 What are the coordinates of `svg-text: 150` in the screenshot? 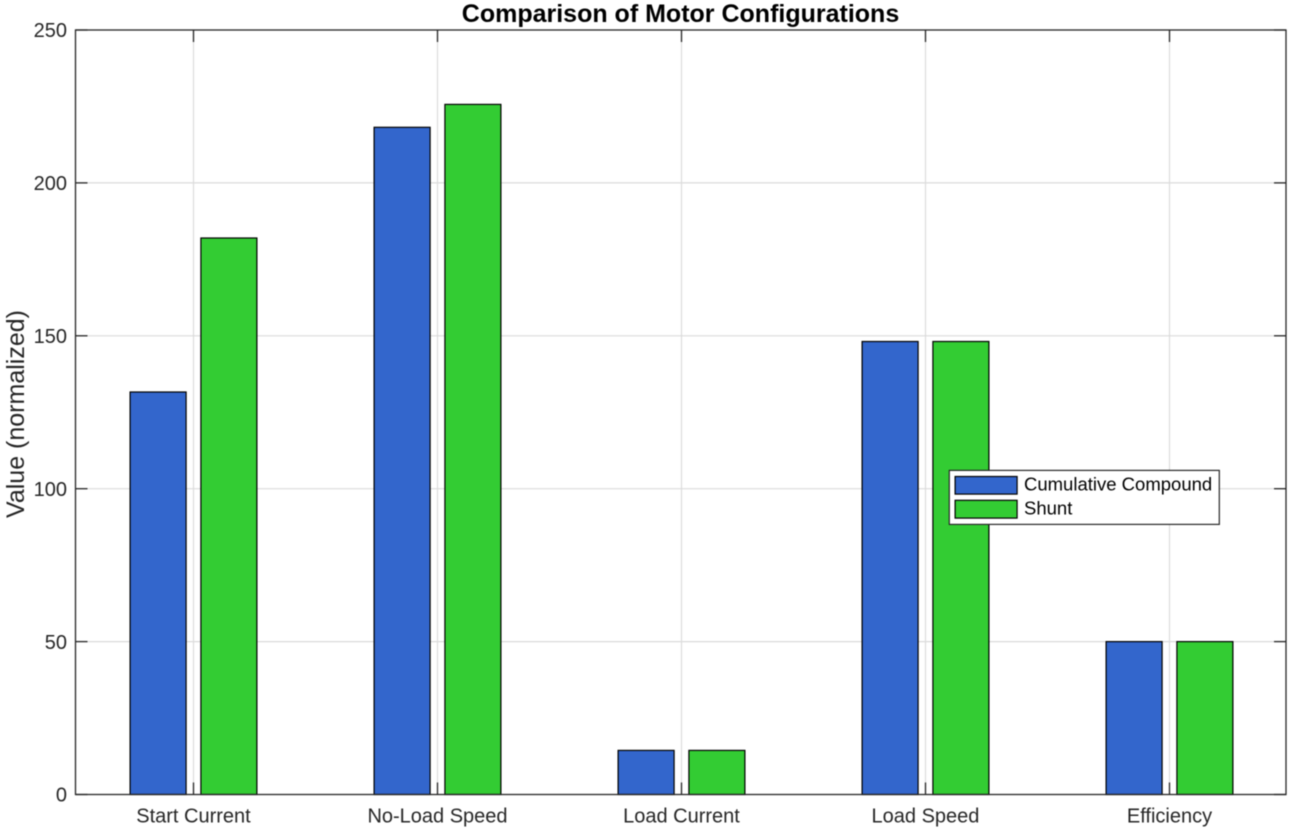 It's located at (50, 337).